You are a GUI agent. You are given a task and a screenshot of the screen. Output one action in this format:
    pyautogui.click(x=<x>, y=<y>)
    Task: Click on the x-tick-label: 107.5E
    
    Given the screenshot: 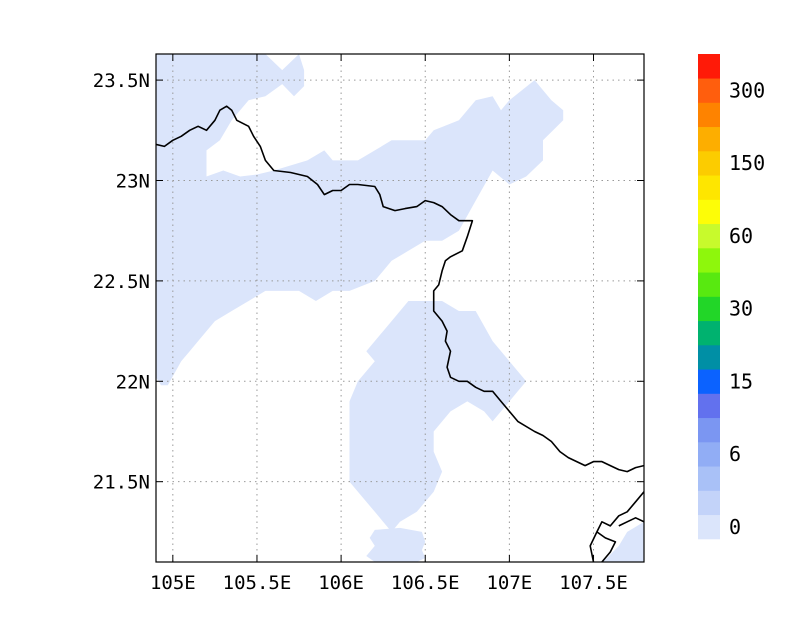 What is the action you would take?
    pyautogui.click(x=593, y=583)
    